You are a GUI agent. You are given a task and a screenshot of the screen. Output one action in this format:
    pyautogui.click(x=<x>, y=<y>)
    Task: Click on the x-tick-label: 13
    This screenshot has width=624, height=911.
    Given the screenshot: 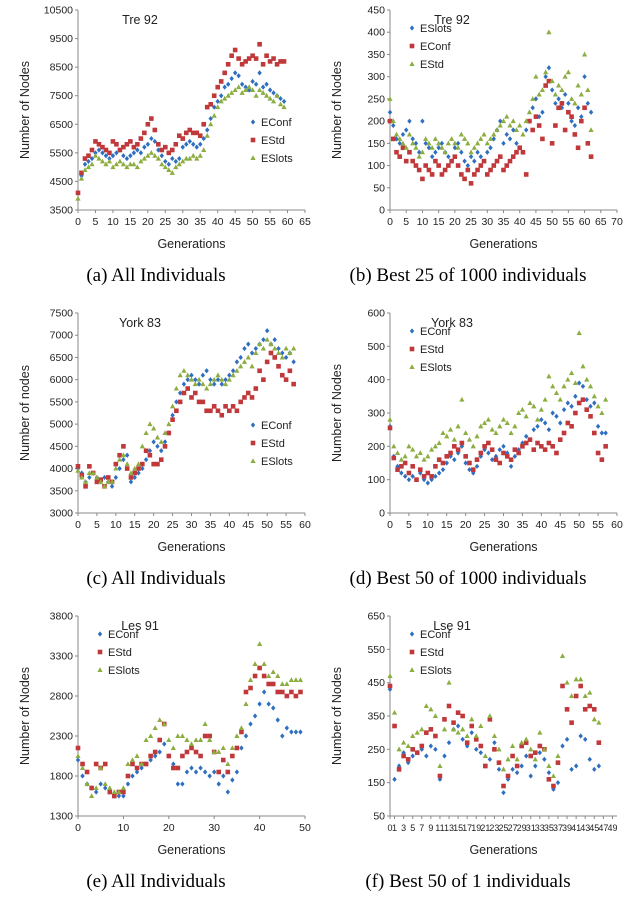 What is the action you would take?
    pyautogui.click(x=449, y=828)
    